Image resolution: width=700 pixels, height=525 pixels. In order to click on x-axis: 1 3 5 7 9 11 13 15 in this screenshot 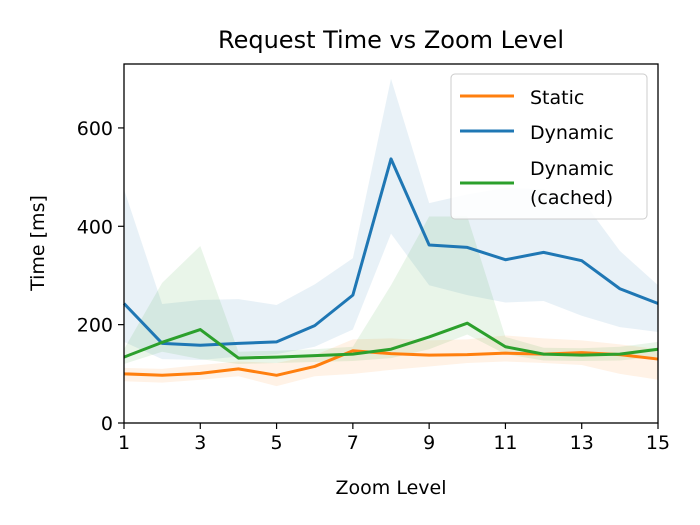, I will do `click(394, 438)`.